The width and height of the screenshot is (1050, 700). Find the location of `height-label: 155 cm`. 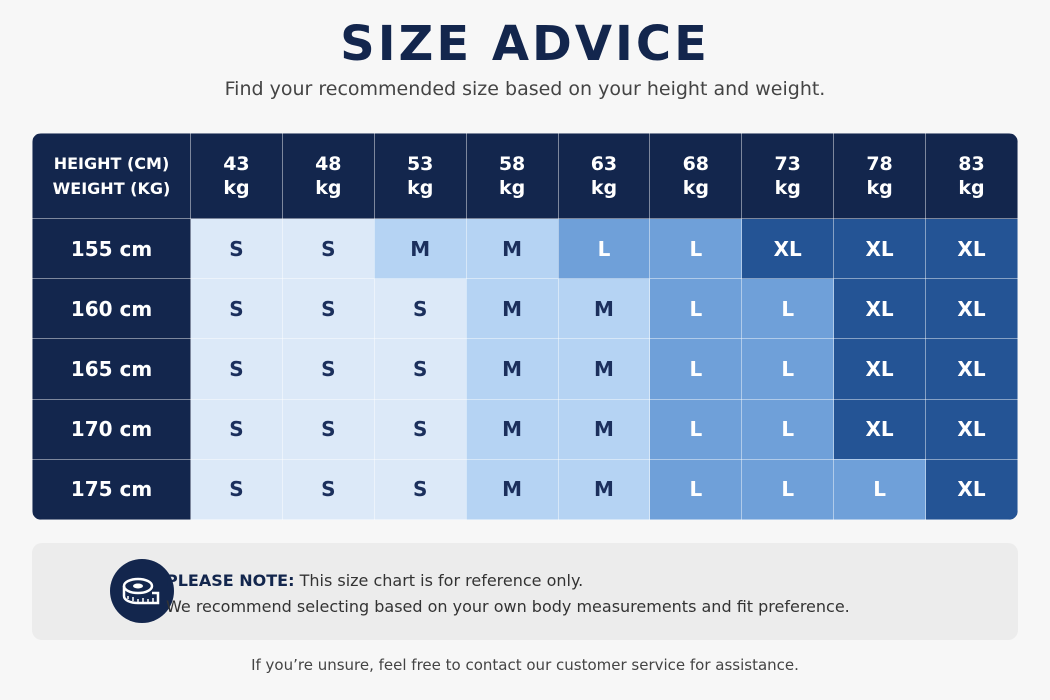

height-label: 155 cm is located at coordinates (111, 248).